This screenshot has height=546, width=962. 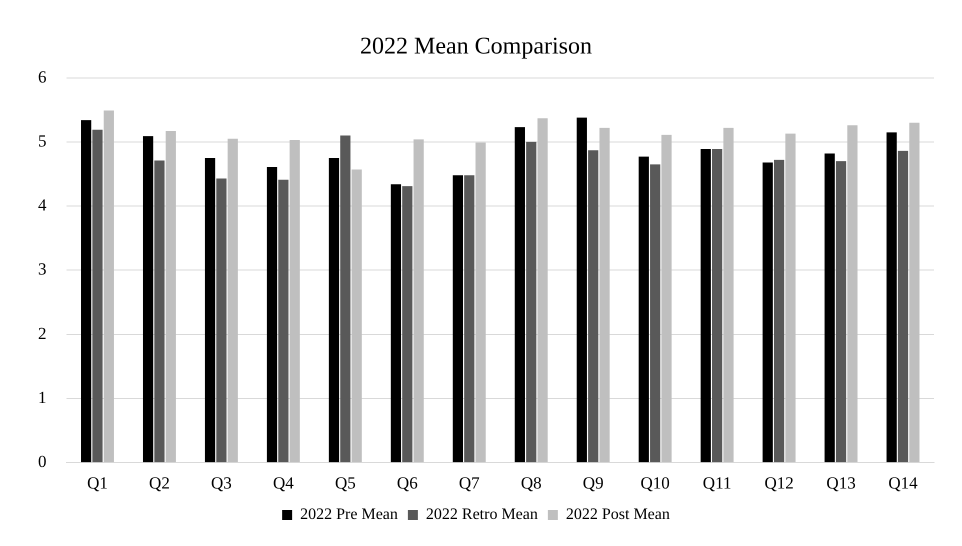 I want to click on x-tick-label: Q4, so click(x=283, y=482).